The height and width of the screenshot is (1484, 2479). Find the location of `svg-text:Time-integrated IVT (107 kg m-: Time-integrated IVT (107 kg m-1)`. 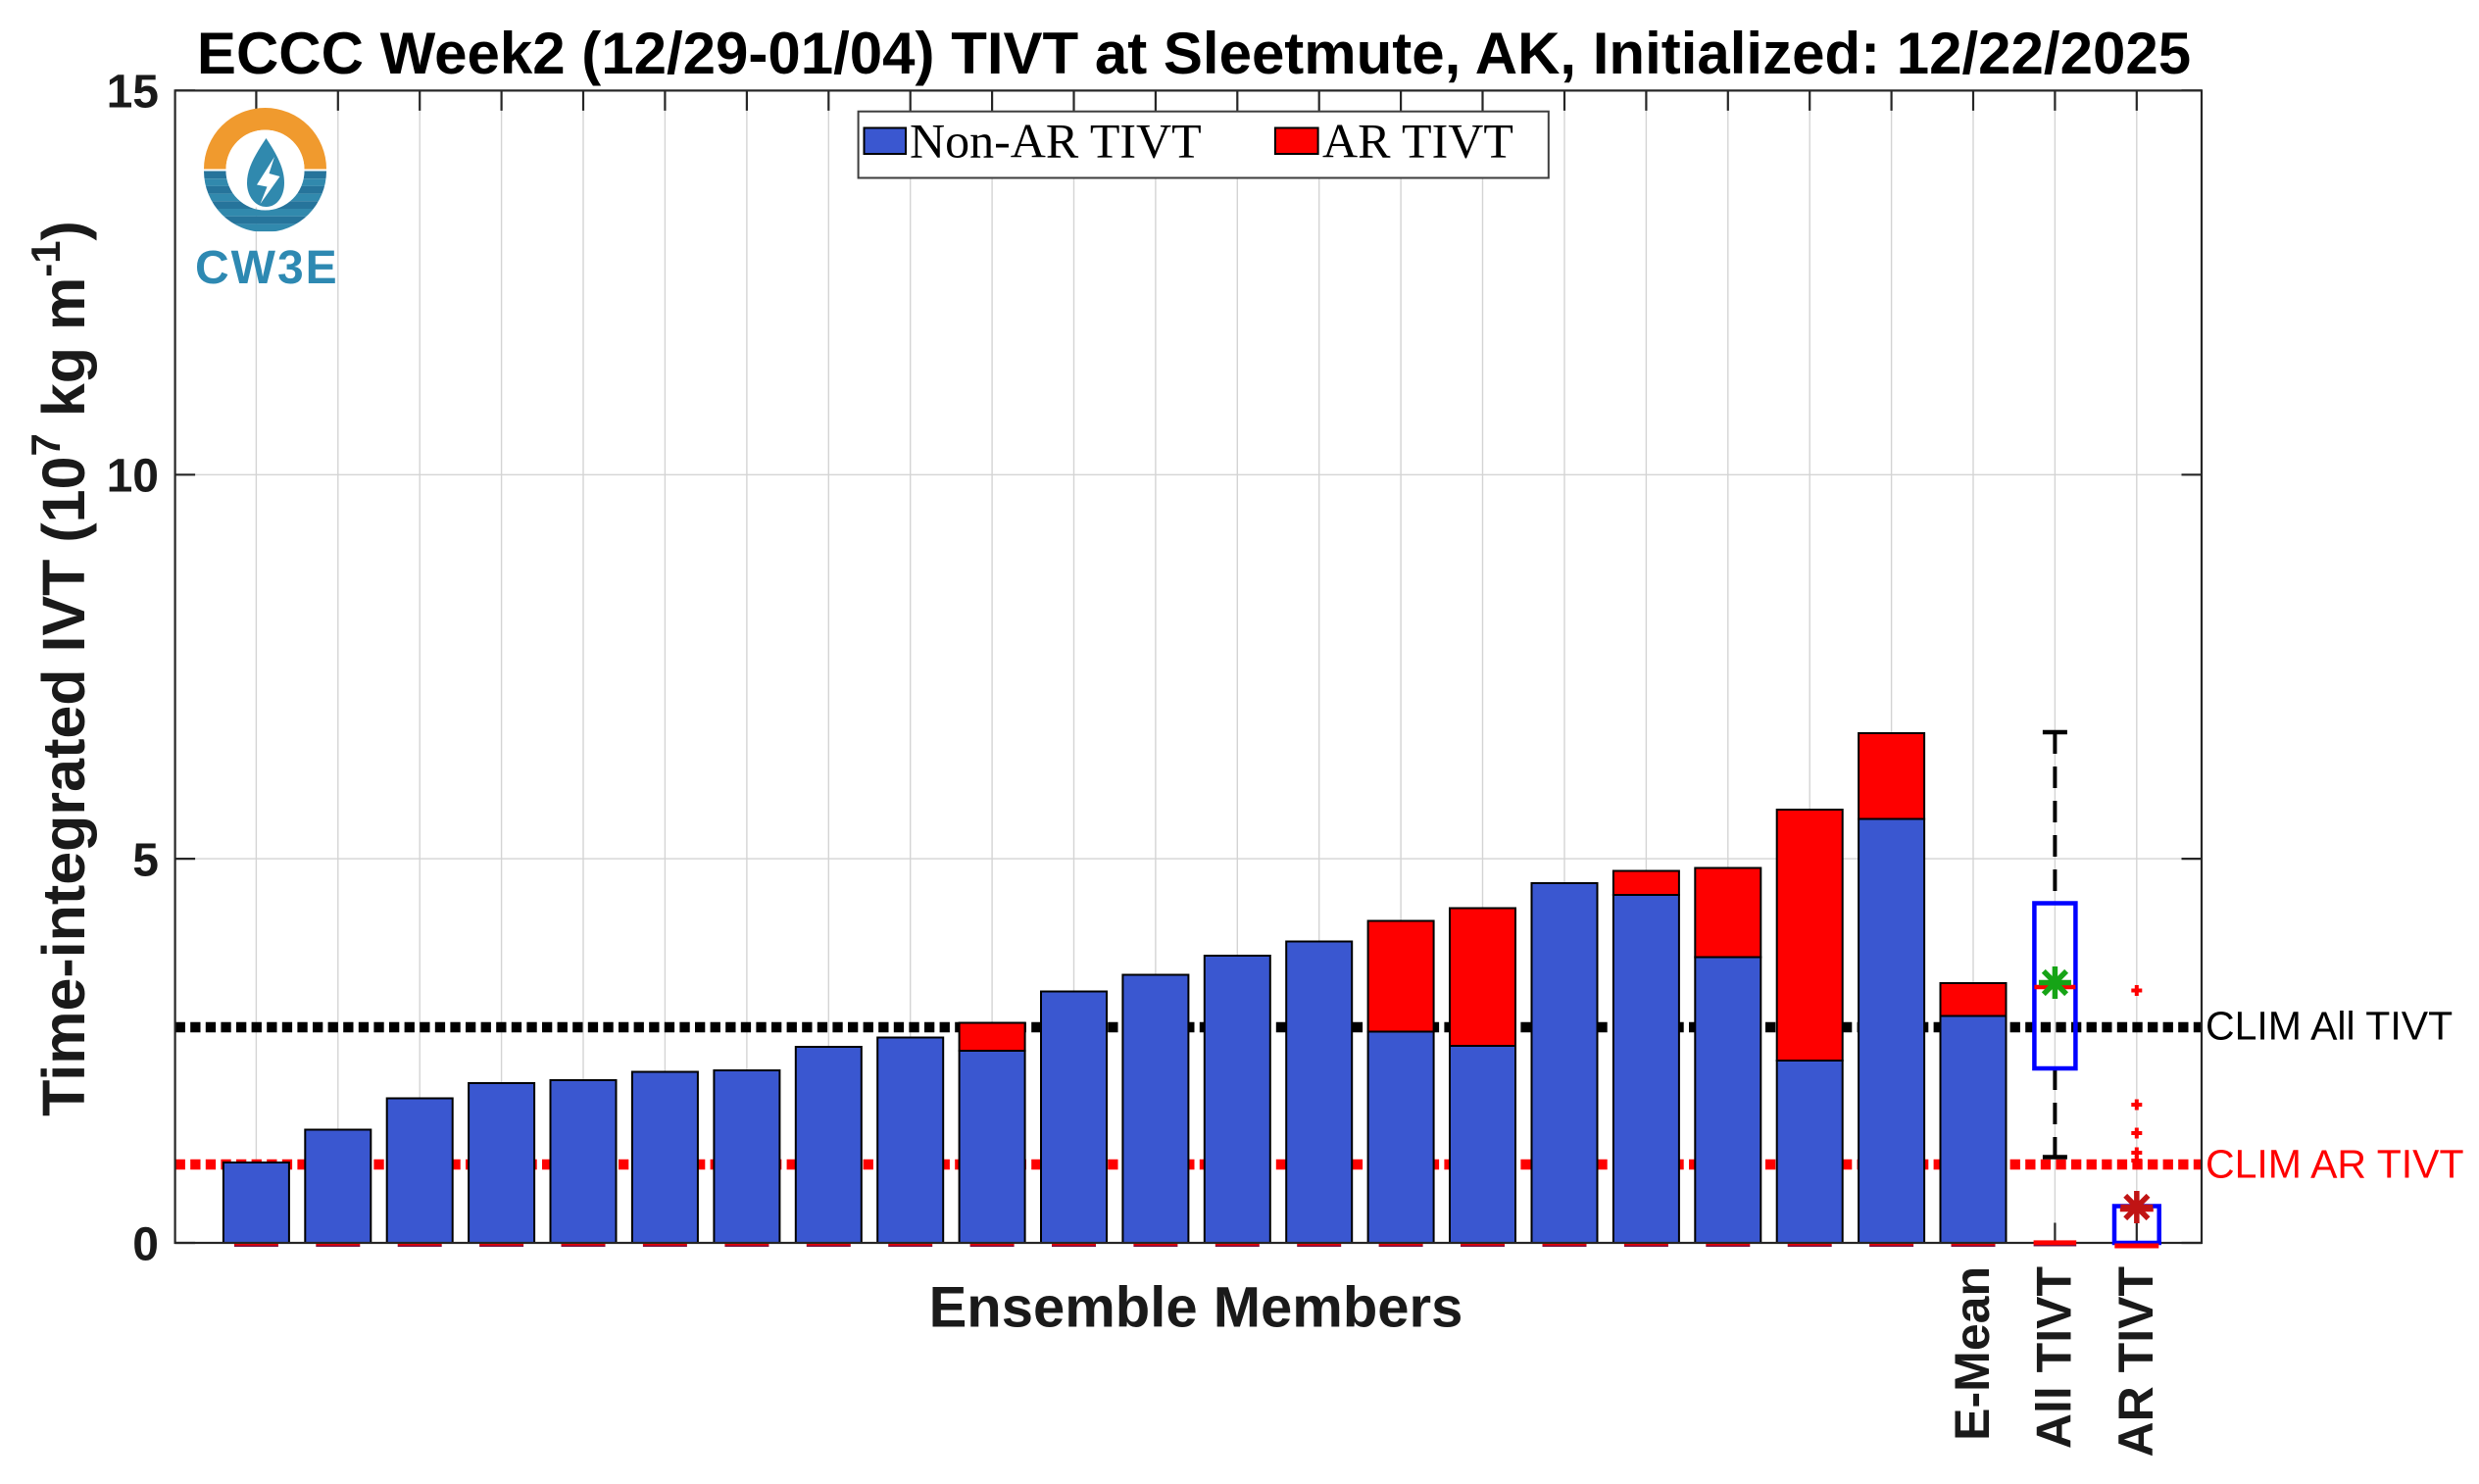

svg-text:Time-integrated IVT (107 kg m-: Time-integrated IVT (107 kg m-1) is located at coordinates (60, 669).